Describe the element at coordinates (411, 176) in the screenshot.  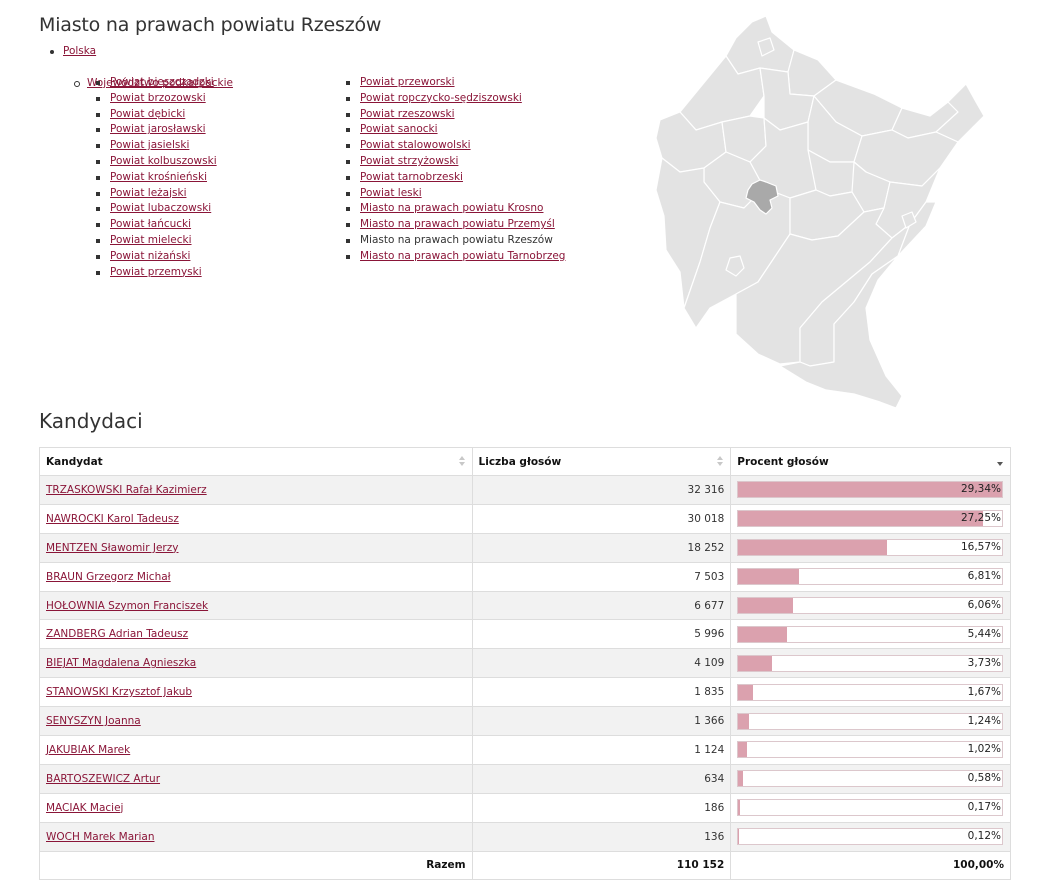
I see `district-link: Powiat tarnobrzeski` at that location.